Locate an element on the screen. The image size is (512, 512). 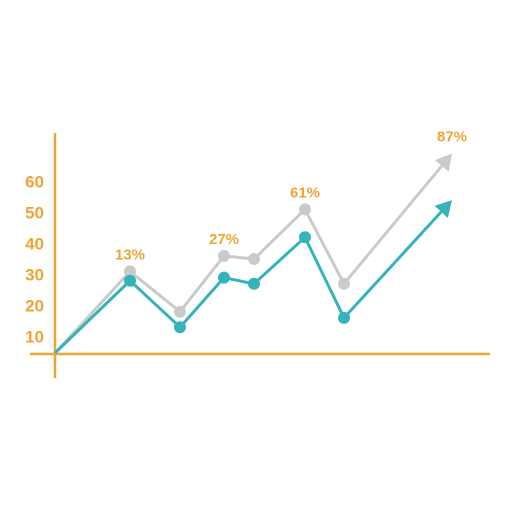
annotation-label: 61% is located at coordinates (305, 192).